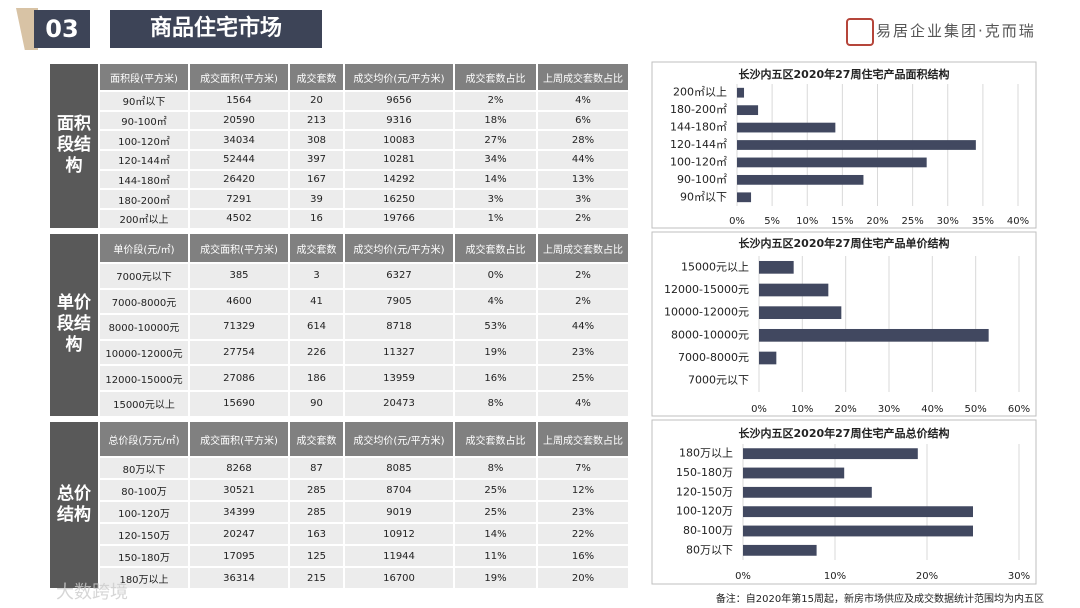 The width and height of the screenshot is (1080, 608). Describe the element at coordinates (399, 301) in the screenshot. I see `cell: 7905` at that location.